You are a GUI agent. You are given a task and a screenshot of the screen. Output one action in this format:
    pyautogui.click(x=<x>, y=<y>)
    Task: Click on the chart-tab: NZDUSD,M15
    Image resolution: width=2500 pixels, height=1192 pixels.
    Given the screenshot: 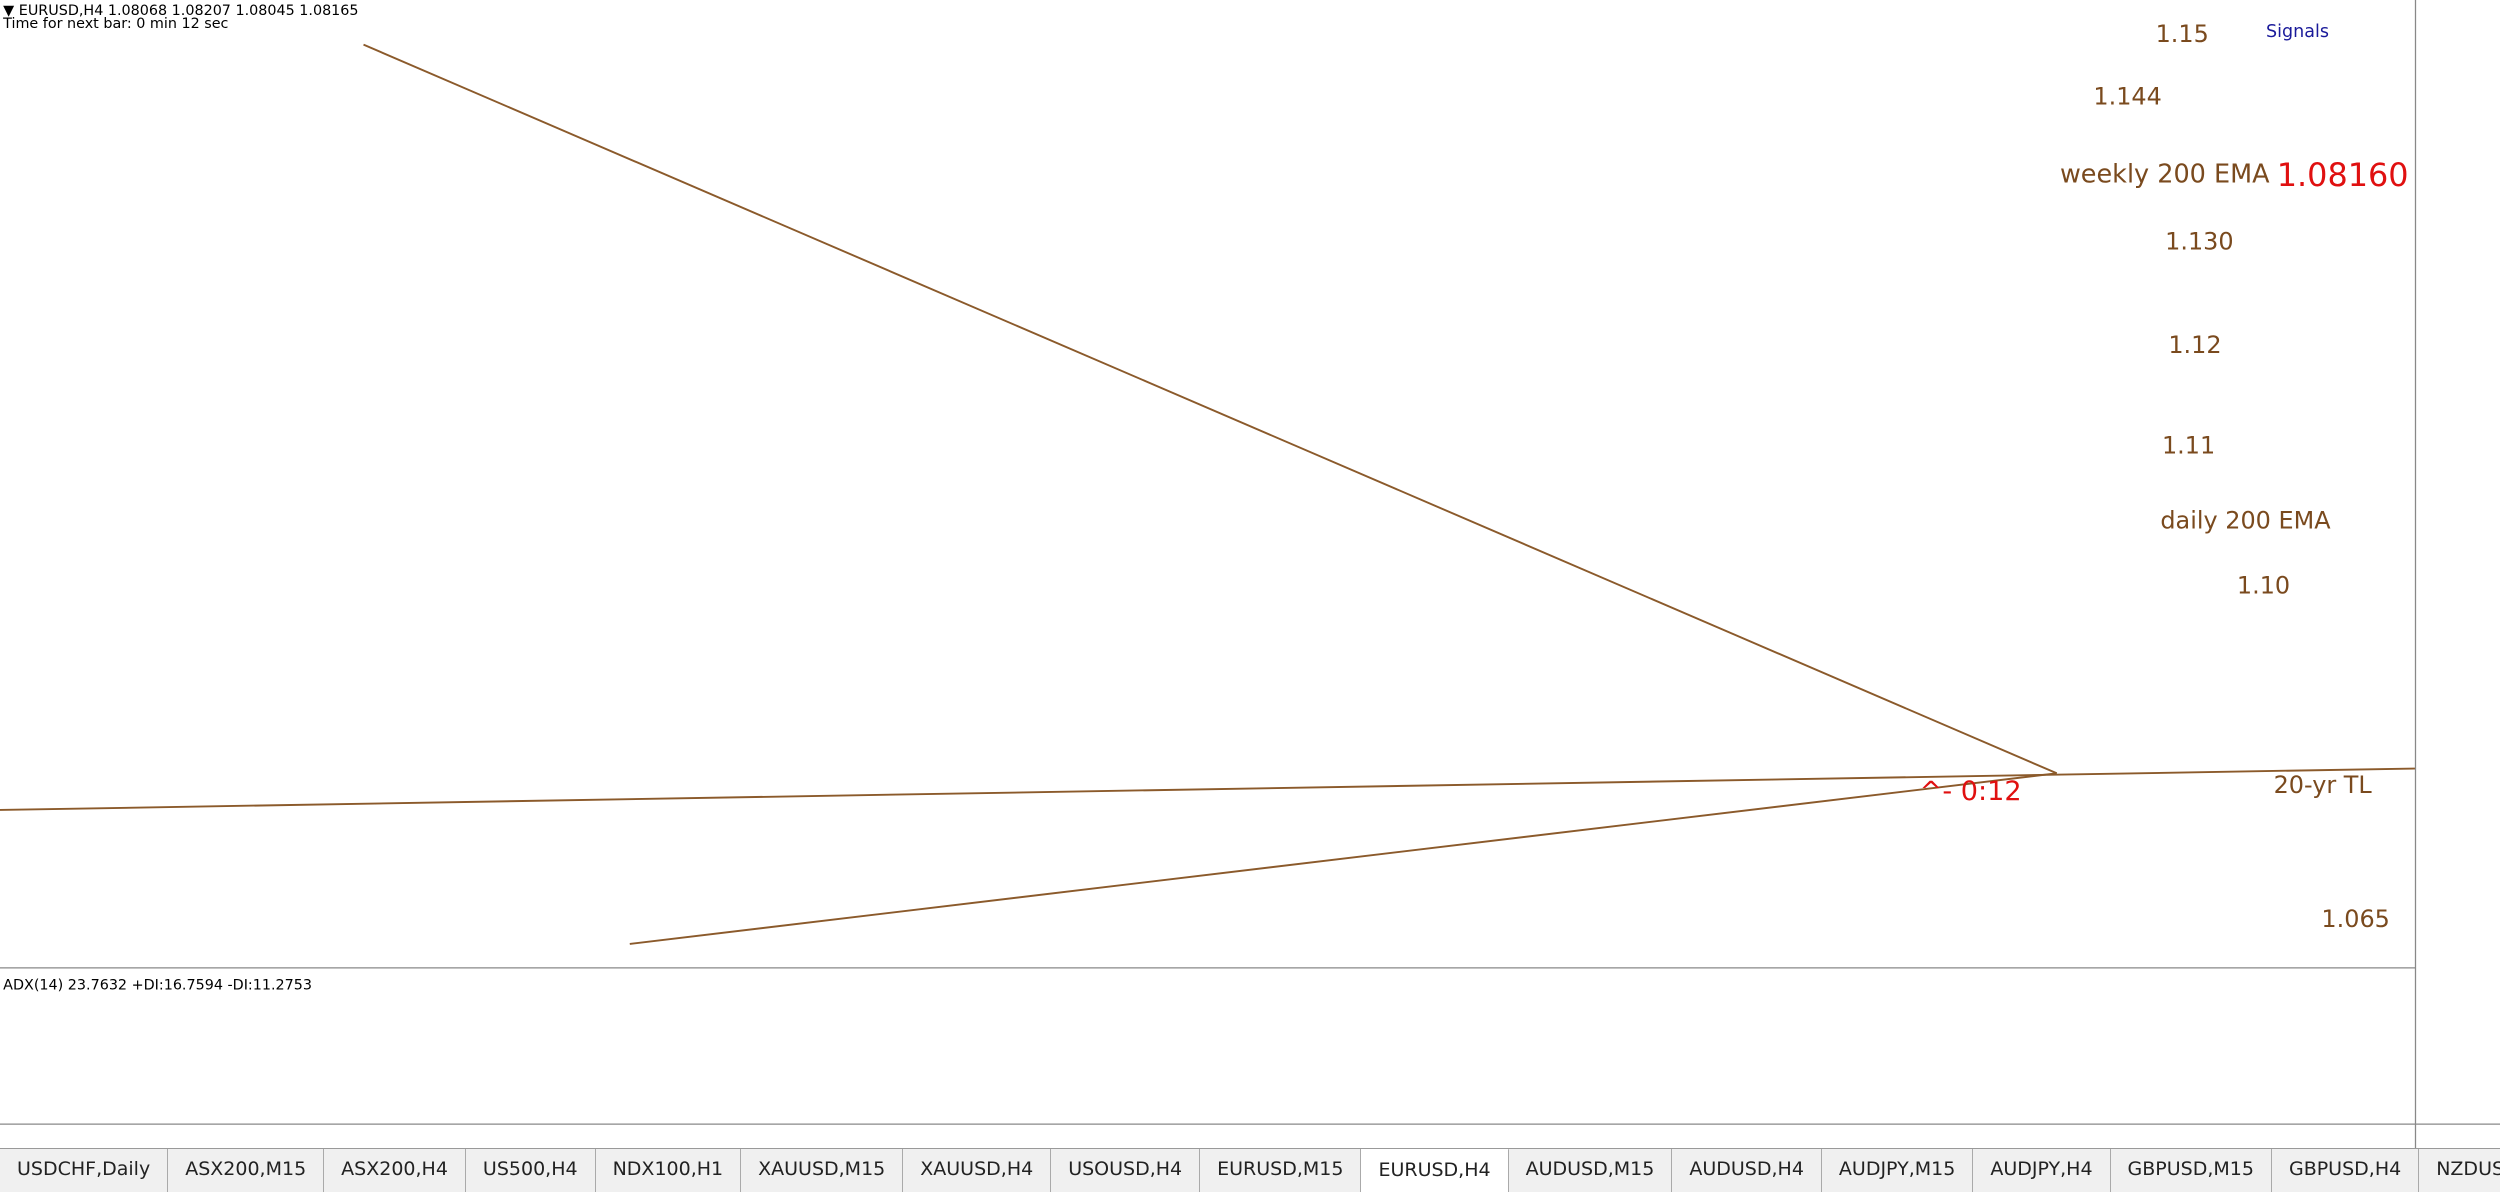 What is the action you would take?
    pyautogui.click(x=2459, y=1170)
    